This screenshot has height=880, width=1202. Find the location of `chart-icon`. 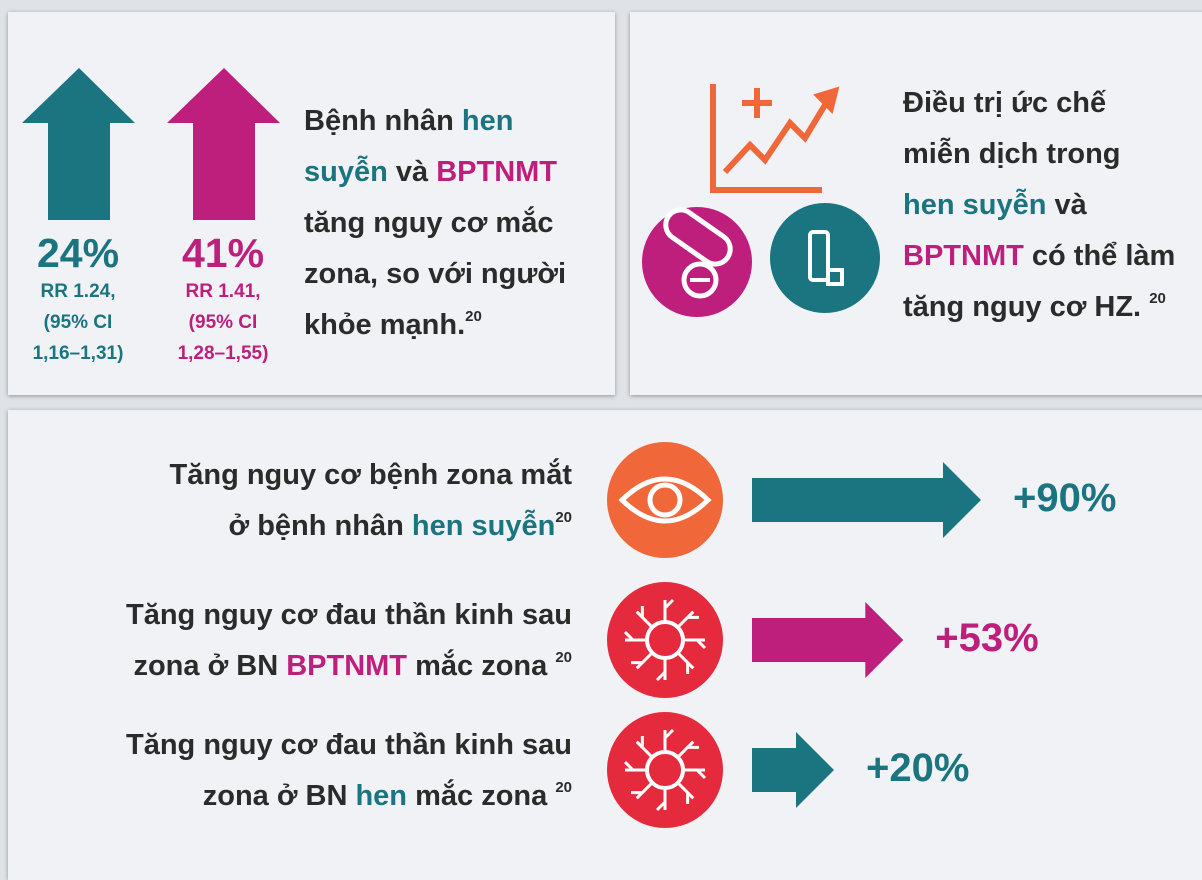

chart-icon is located at coordinates (775, 138).